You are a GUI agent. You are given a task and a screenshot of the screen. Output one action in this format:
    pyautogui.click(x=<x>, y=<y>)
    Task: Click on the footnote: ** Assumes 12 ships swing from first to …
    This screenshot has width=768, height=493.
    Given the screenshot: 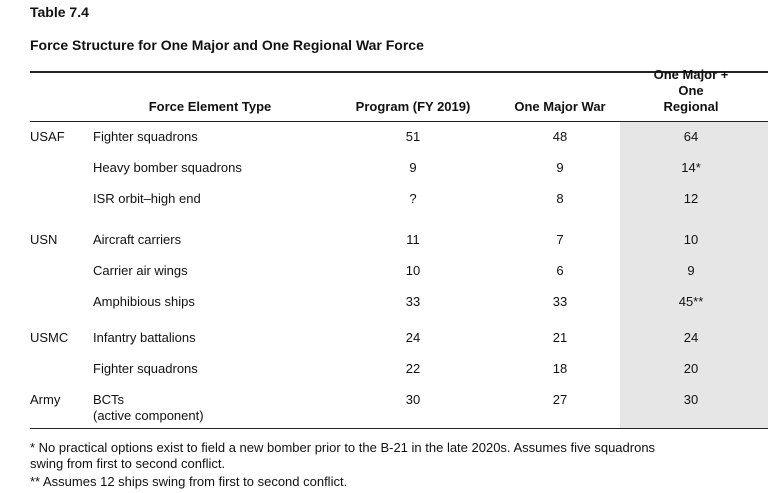 What is the action you would take?
    pyautogui.click(x=189, y=481)
    